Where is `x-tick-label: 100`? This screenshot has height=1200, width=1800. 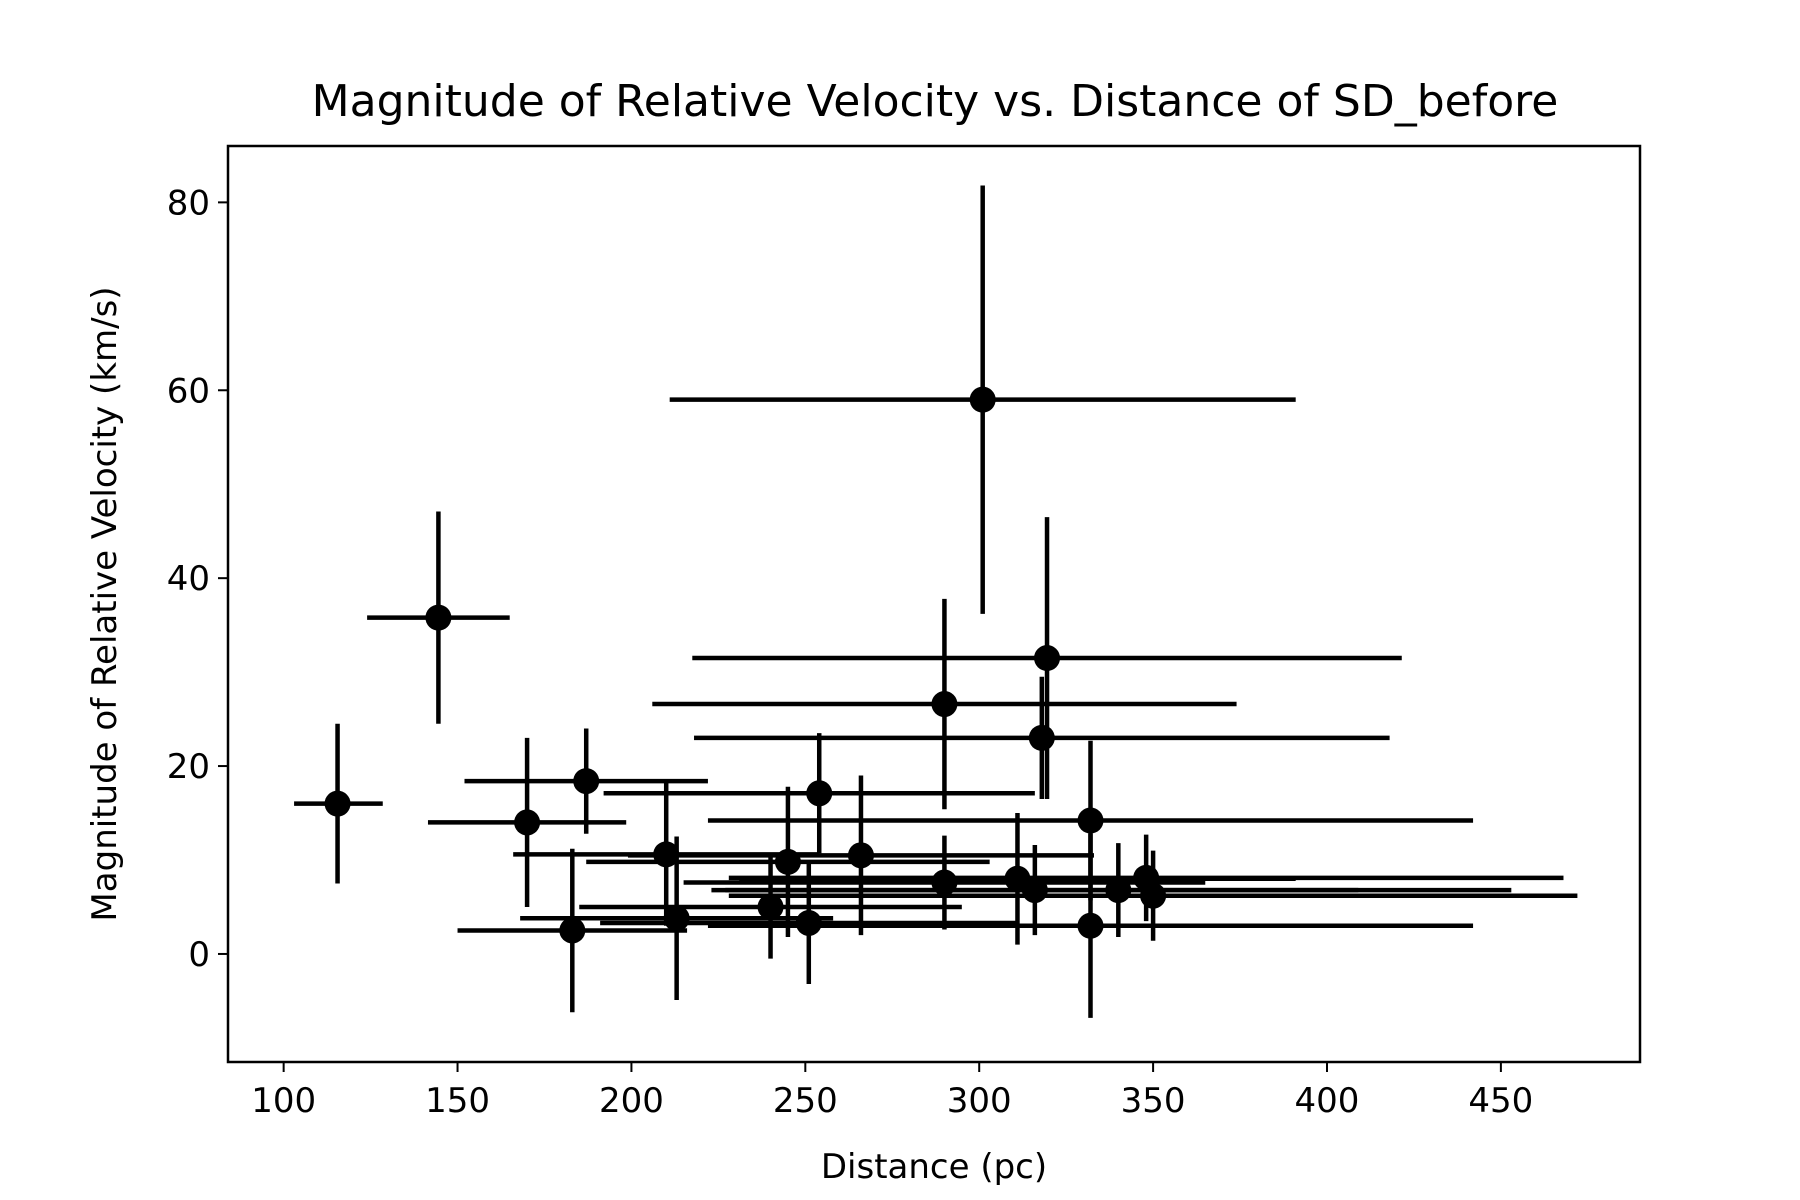
x-tick-label: 100 is located at coordinates (283, 1101).